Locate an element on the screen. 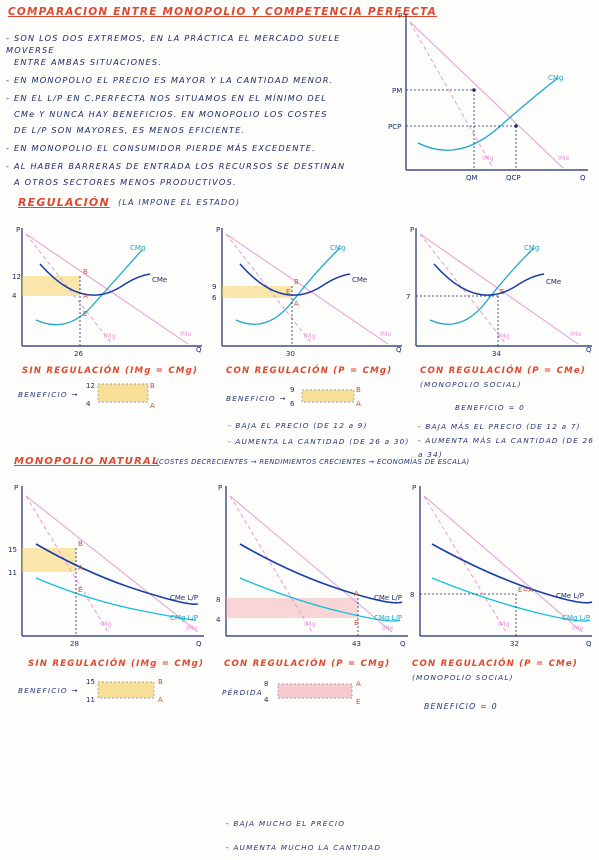 The width and height of the screenshot is (599, 860). y-low-label: 4 is located at coordinates (218, 620).